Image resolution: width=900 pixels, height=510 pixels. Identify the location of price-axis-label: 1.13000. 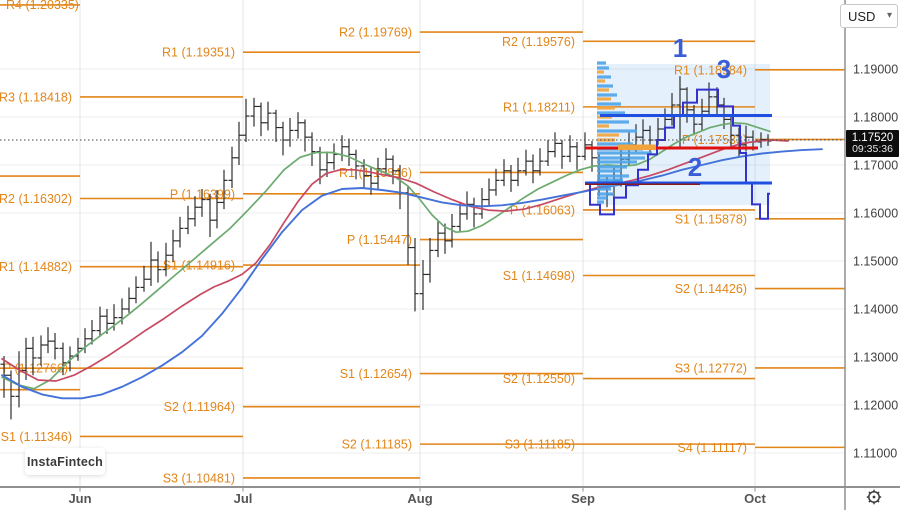
(875, 358).